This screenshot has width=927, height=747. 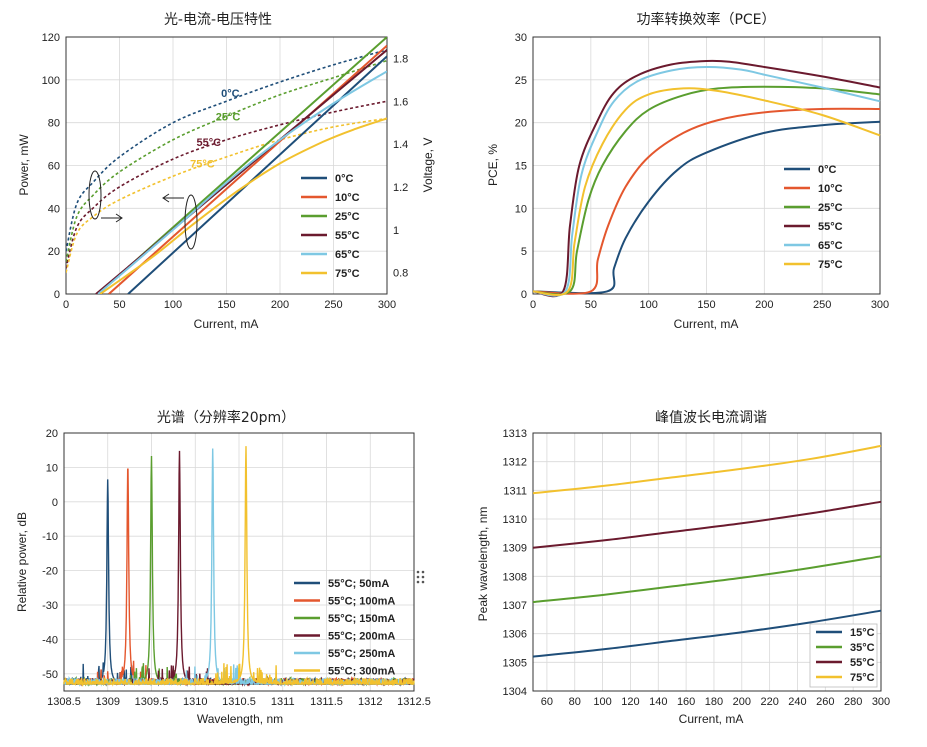 I want to click on pce-x-tick-label: 0, so click(x=533, y=305).